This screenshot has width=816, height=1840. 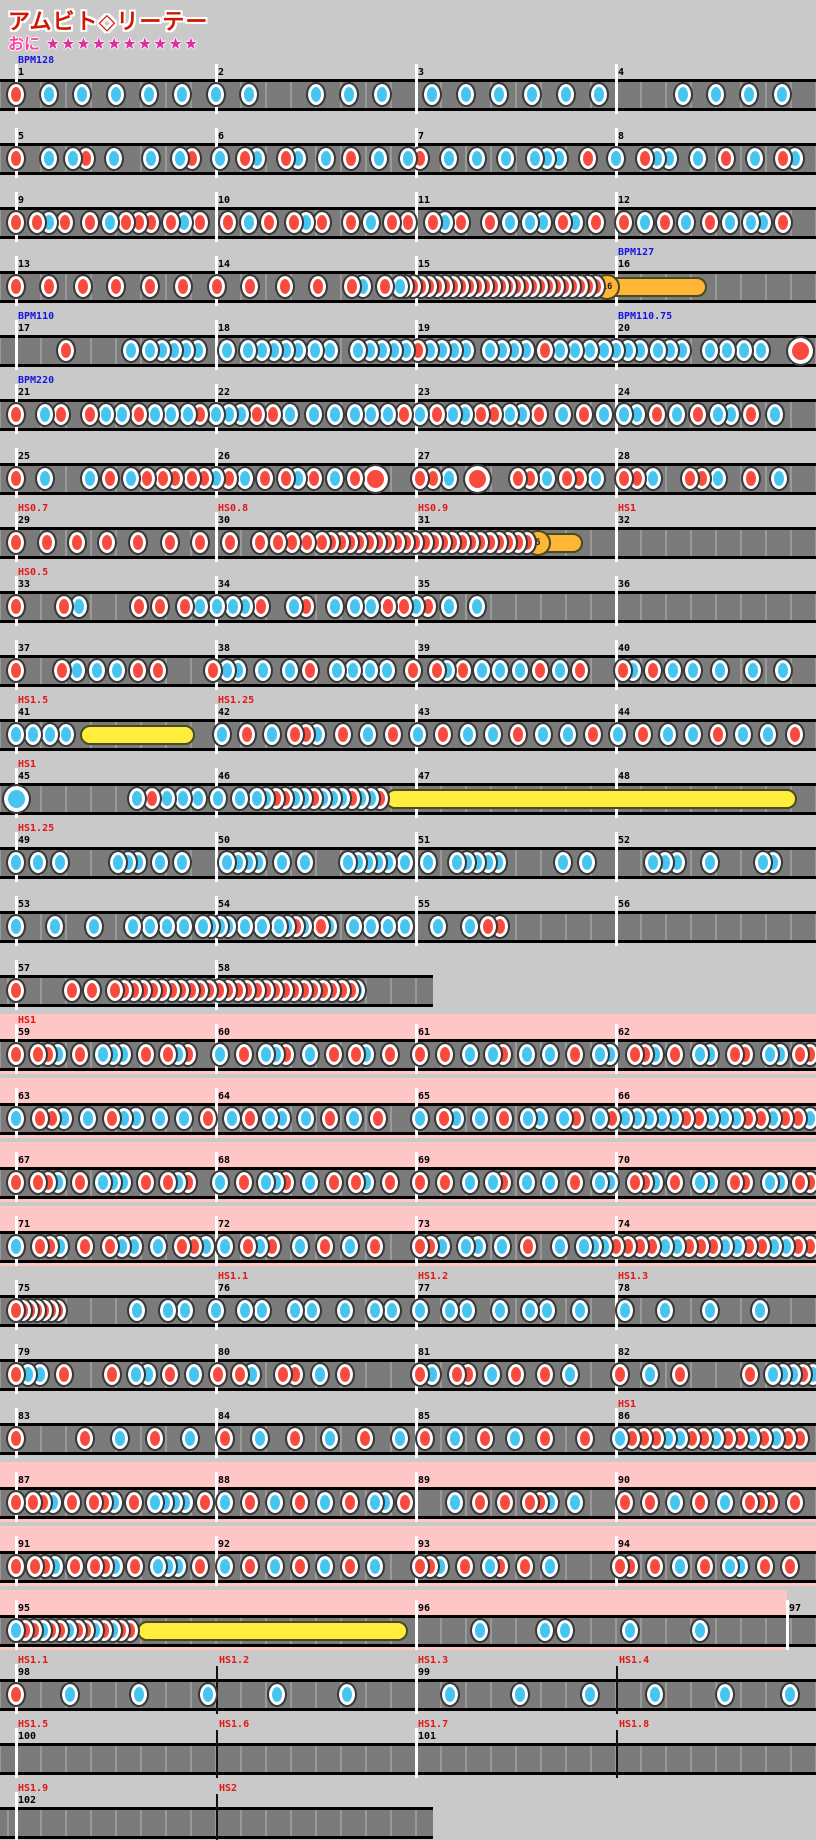 What do you see at coordinates (24, 1672) in the screenshot?
I see `measure-number: 98` at bounding box center [24, 1672].